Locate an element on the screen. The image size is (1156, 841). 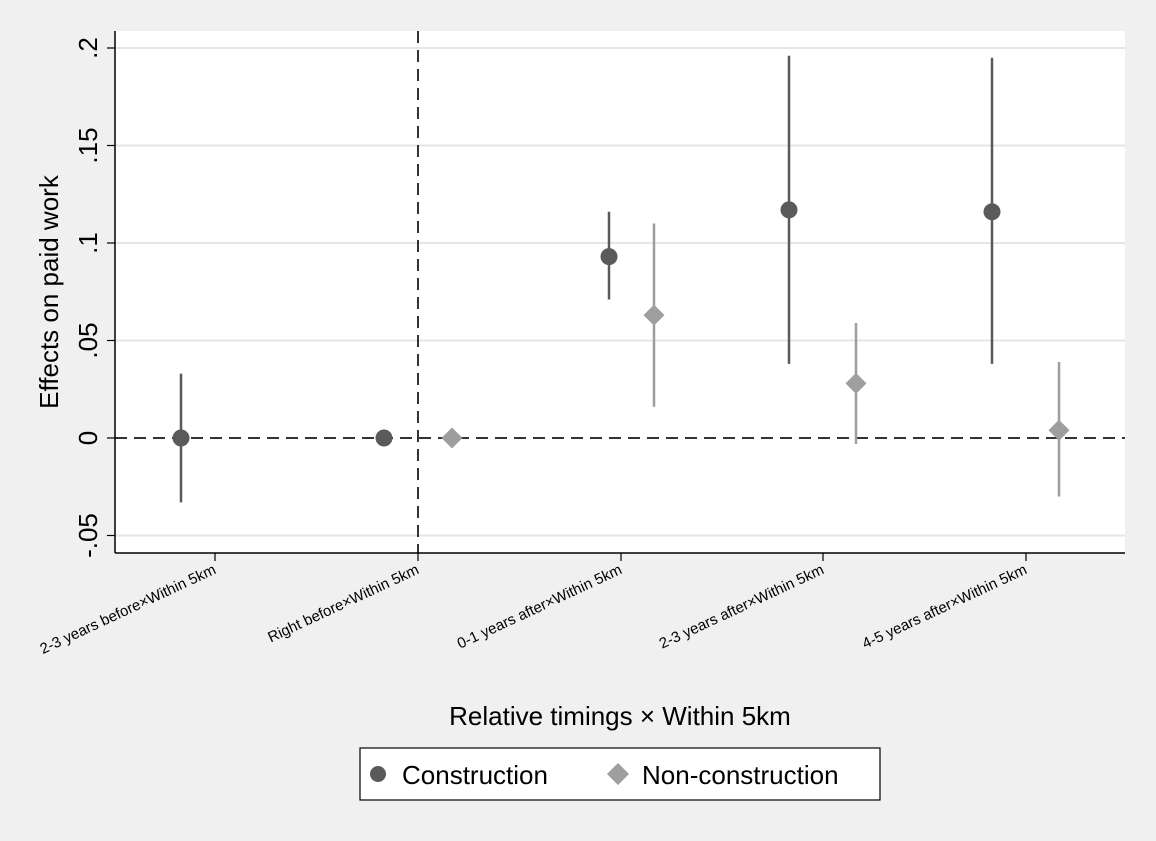
y-tick-label: .15 is located at coordinates (88, 145).